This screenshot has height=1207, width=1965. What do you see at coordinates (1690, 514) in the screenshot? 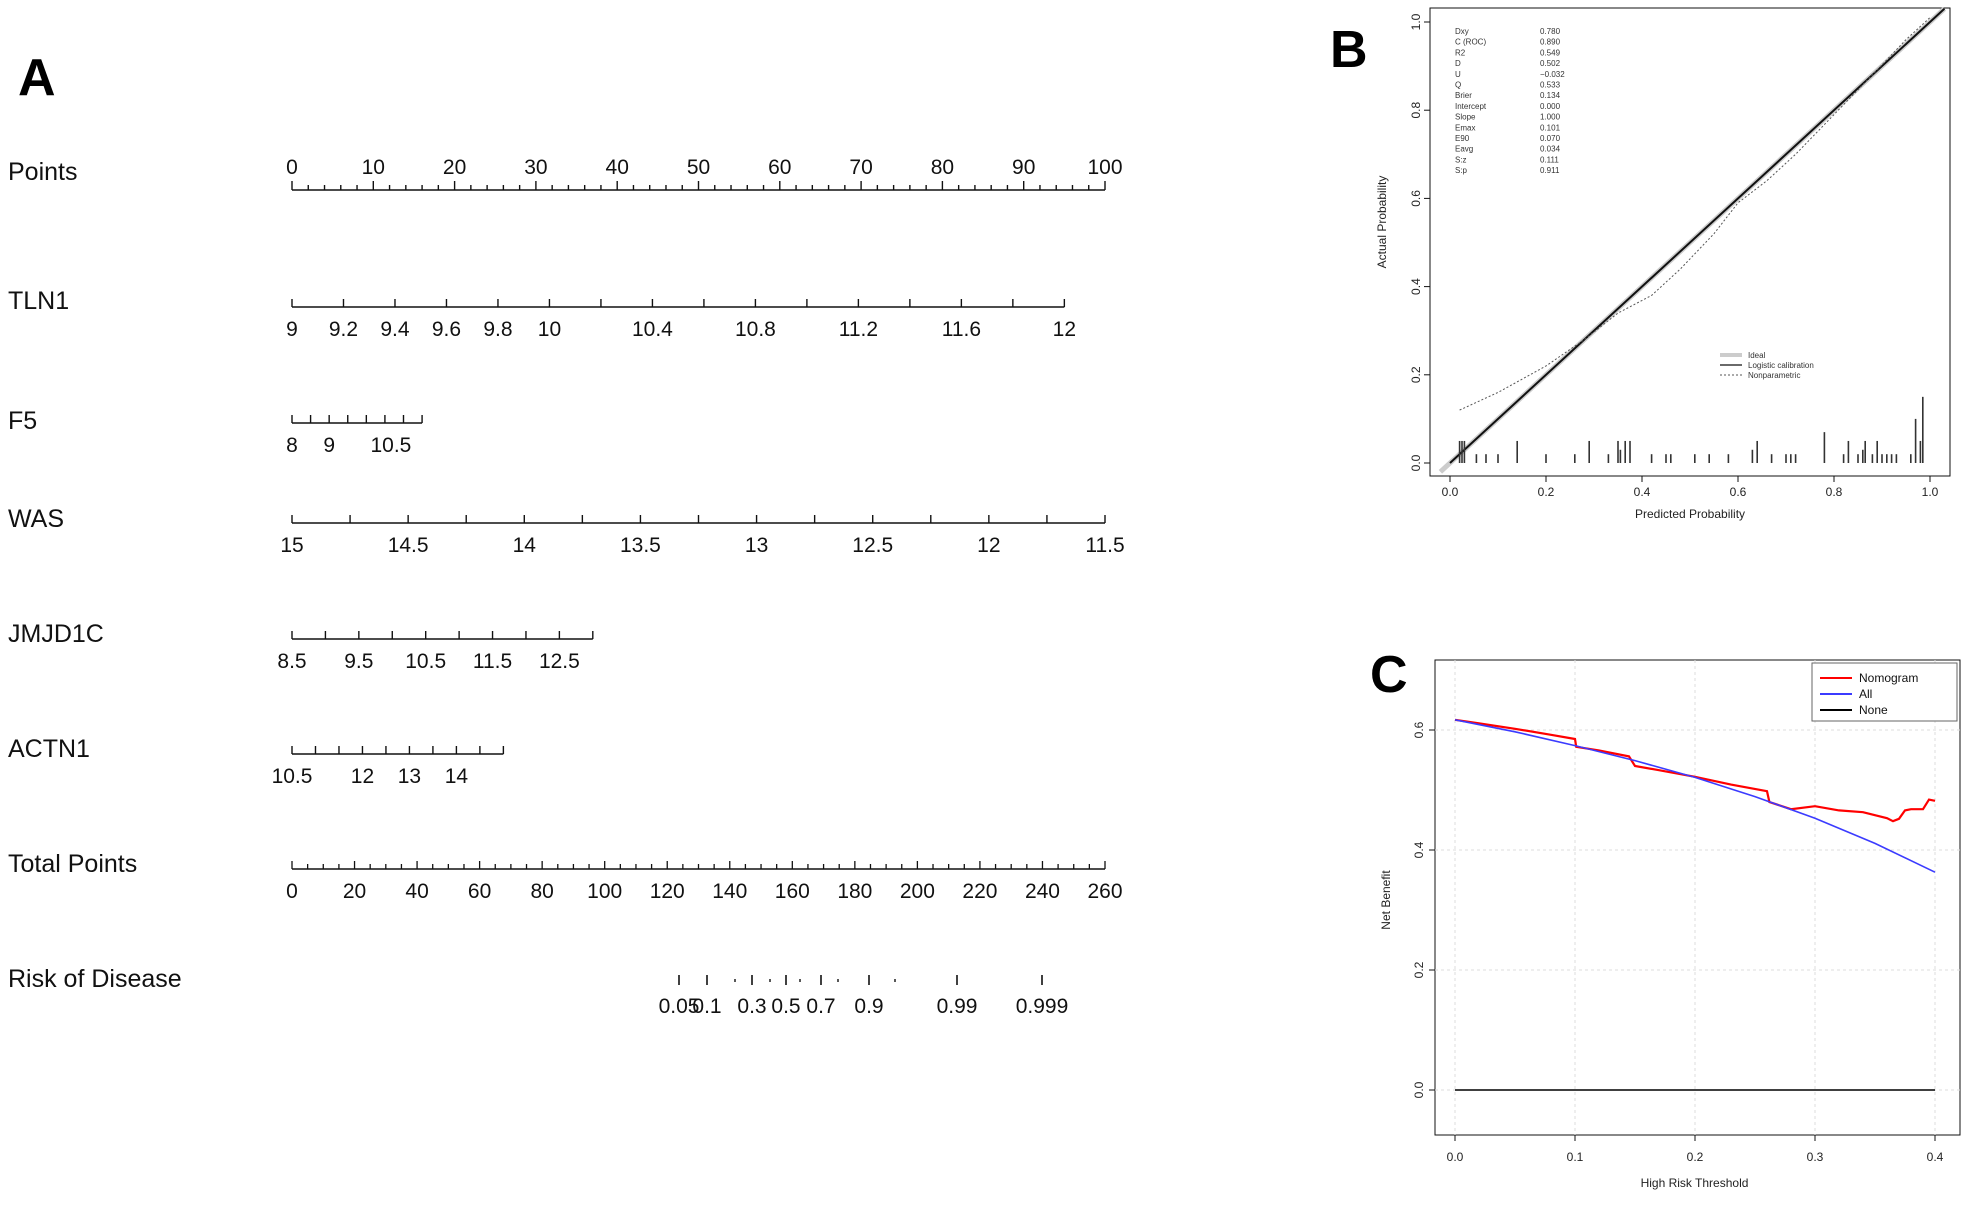
I see `x-axis-title-b: Predicted Probability` at bounding box center [1690, 514].